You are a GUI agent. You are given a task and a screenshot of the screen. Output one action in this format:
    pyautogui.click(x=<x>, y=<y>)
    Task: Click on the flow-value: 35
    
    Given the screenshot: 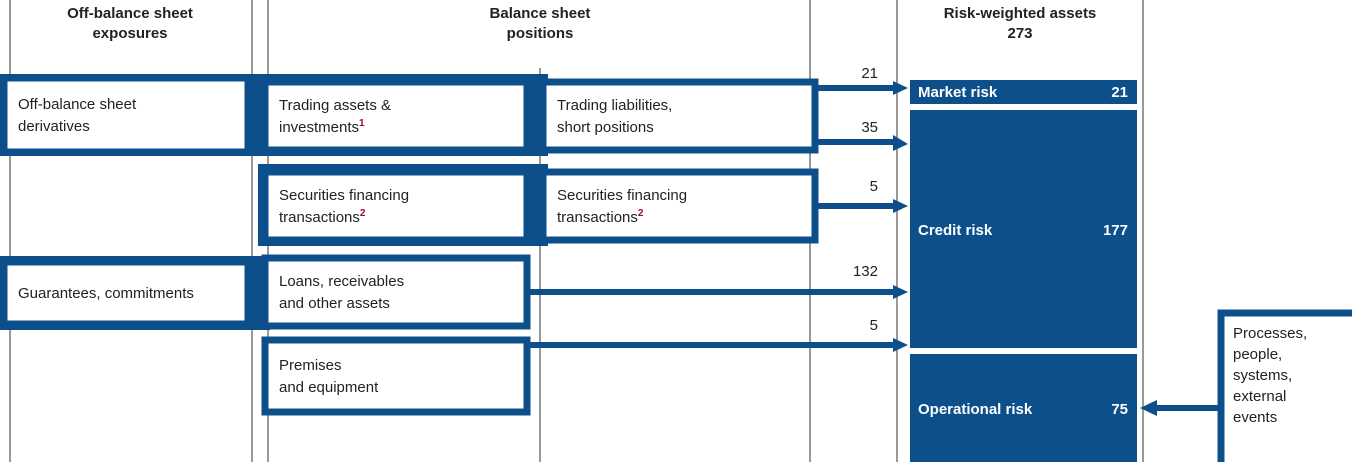 What is the action you would take?
    pyautogui.click(x=869, y=127)
    